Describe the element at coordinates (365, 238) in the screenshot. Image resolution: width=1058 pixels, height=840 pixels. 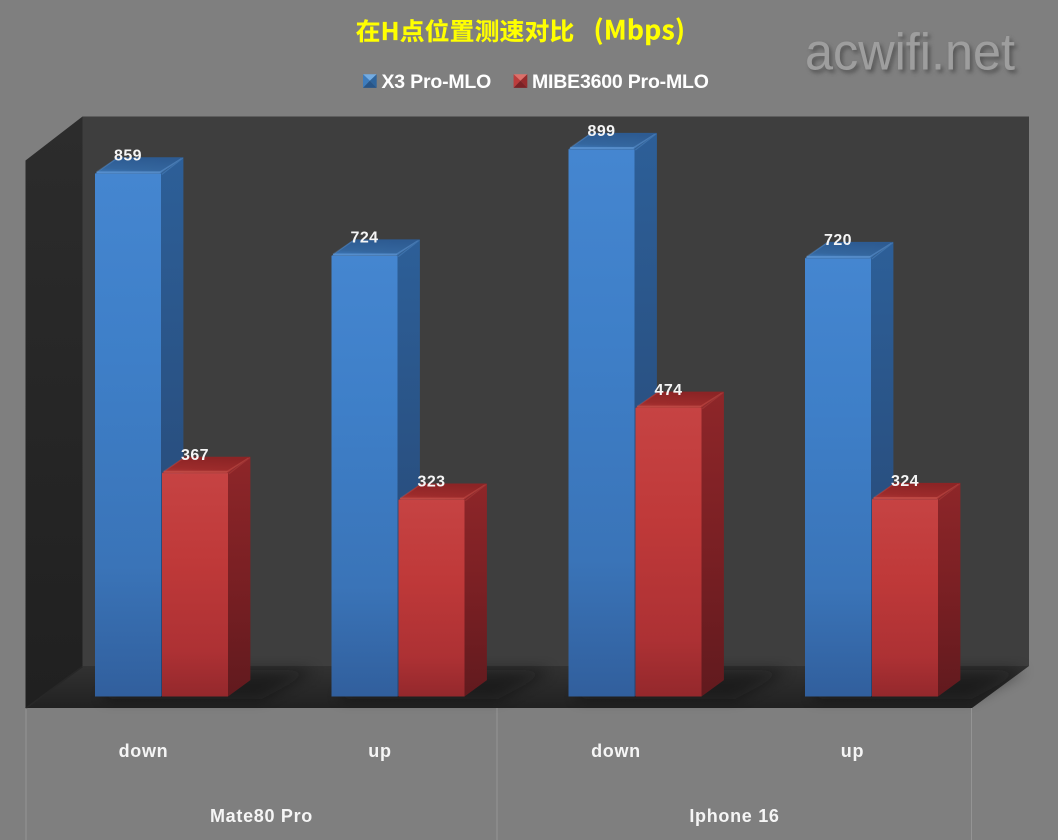
I see `svg-text: 724` at that location.